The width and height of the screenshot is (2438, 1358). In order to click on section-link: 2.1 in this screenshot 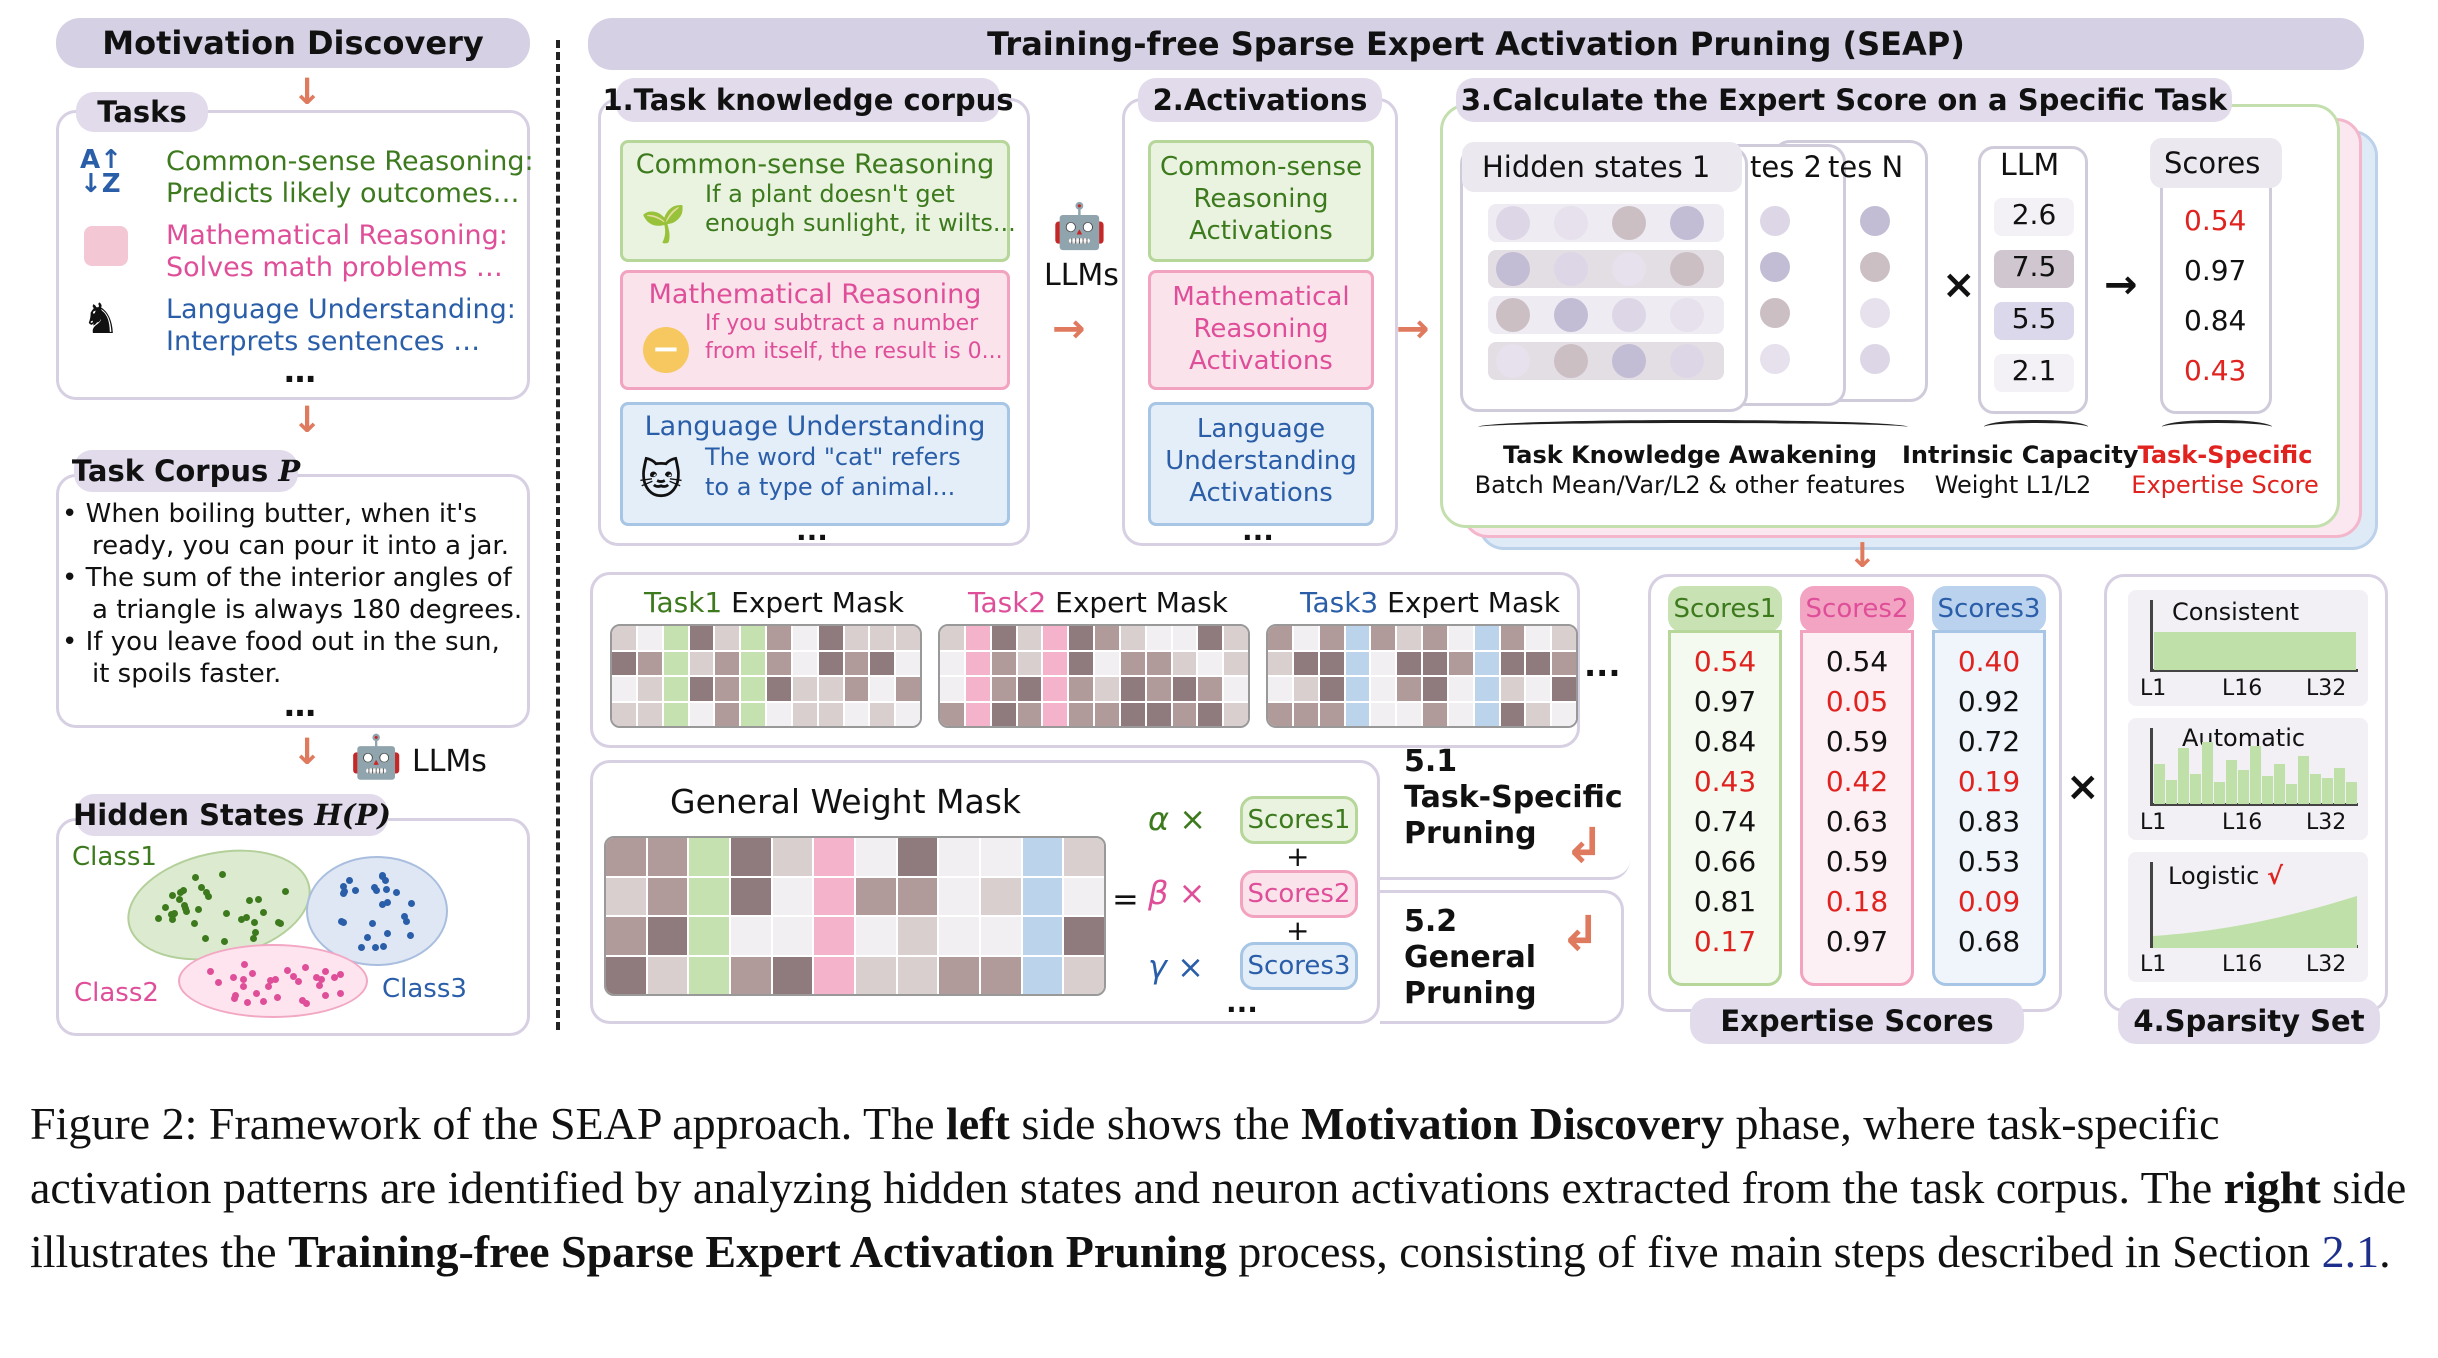, I will do `click(2350, 1251)`.